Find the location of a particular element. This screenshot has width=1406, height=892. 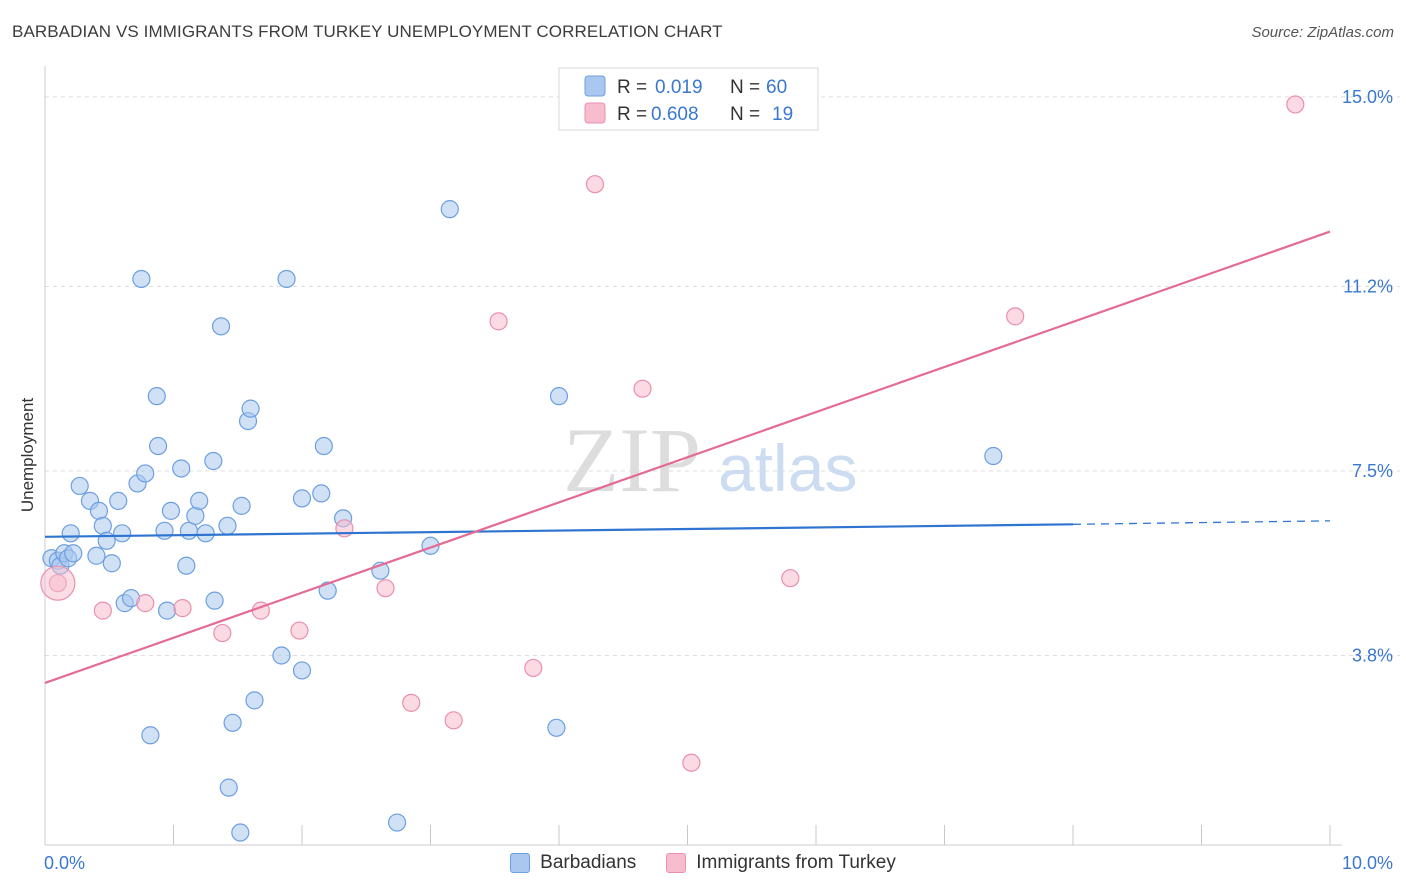

zipatlas-watermark: ZIP atlas is located at coordinates (710, 460).